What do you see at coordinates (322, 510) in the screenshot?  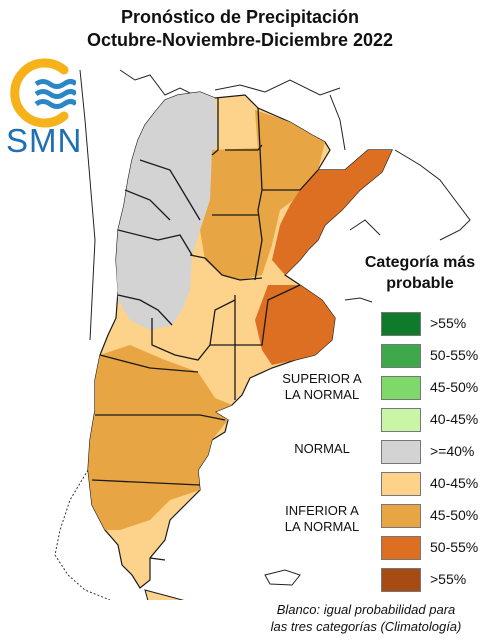 I see `legend-group-inferior-line-1: INFERIOR A` at bounding box center [322, 510].